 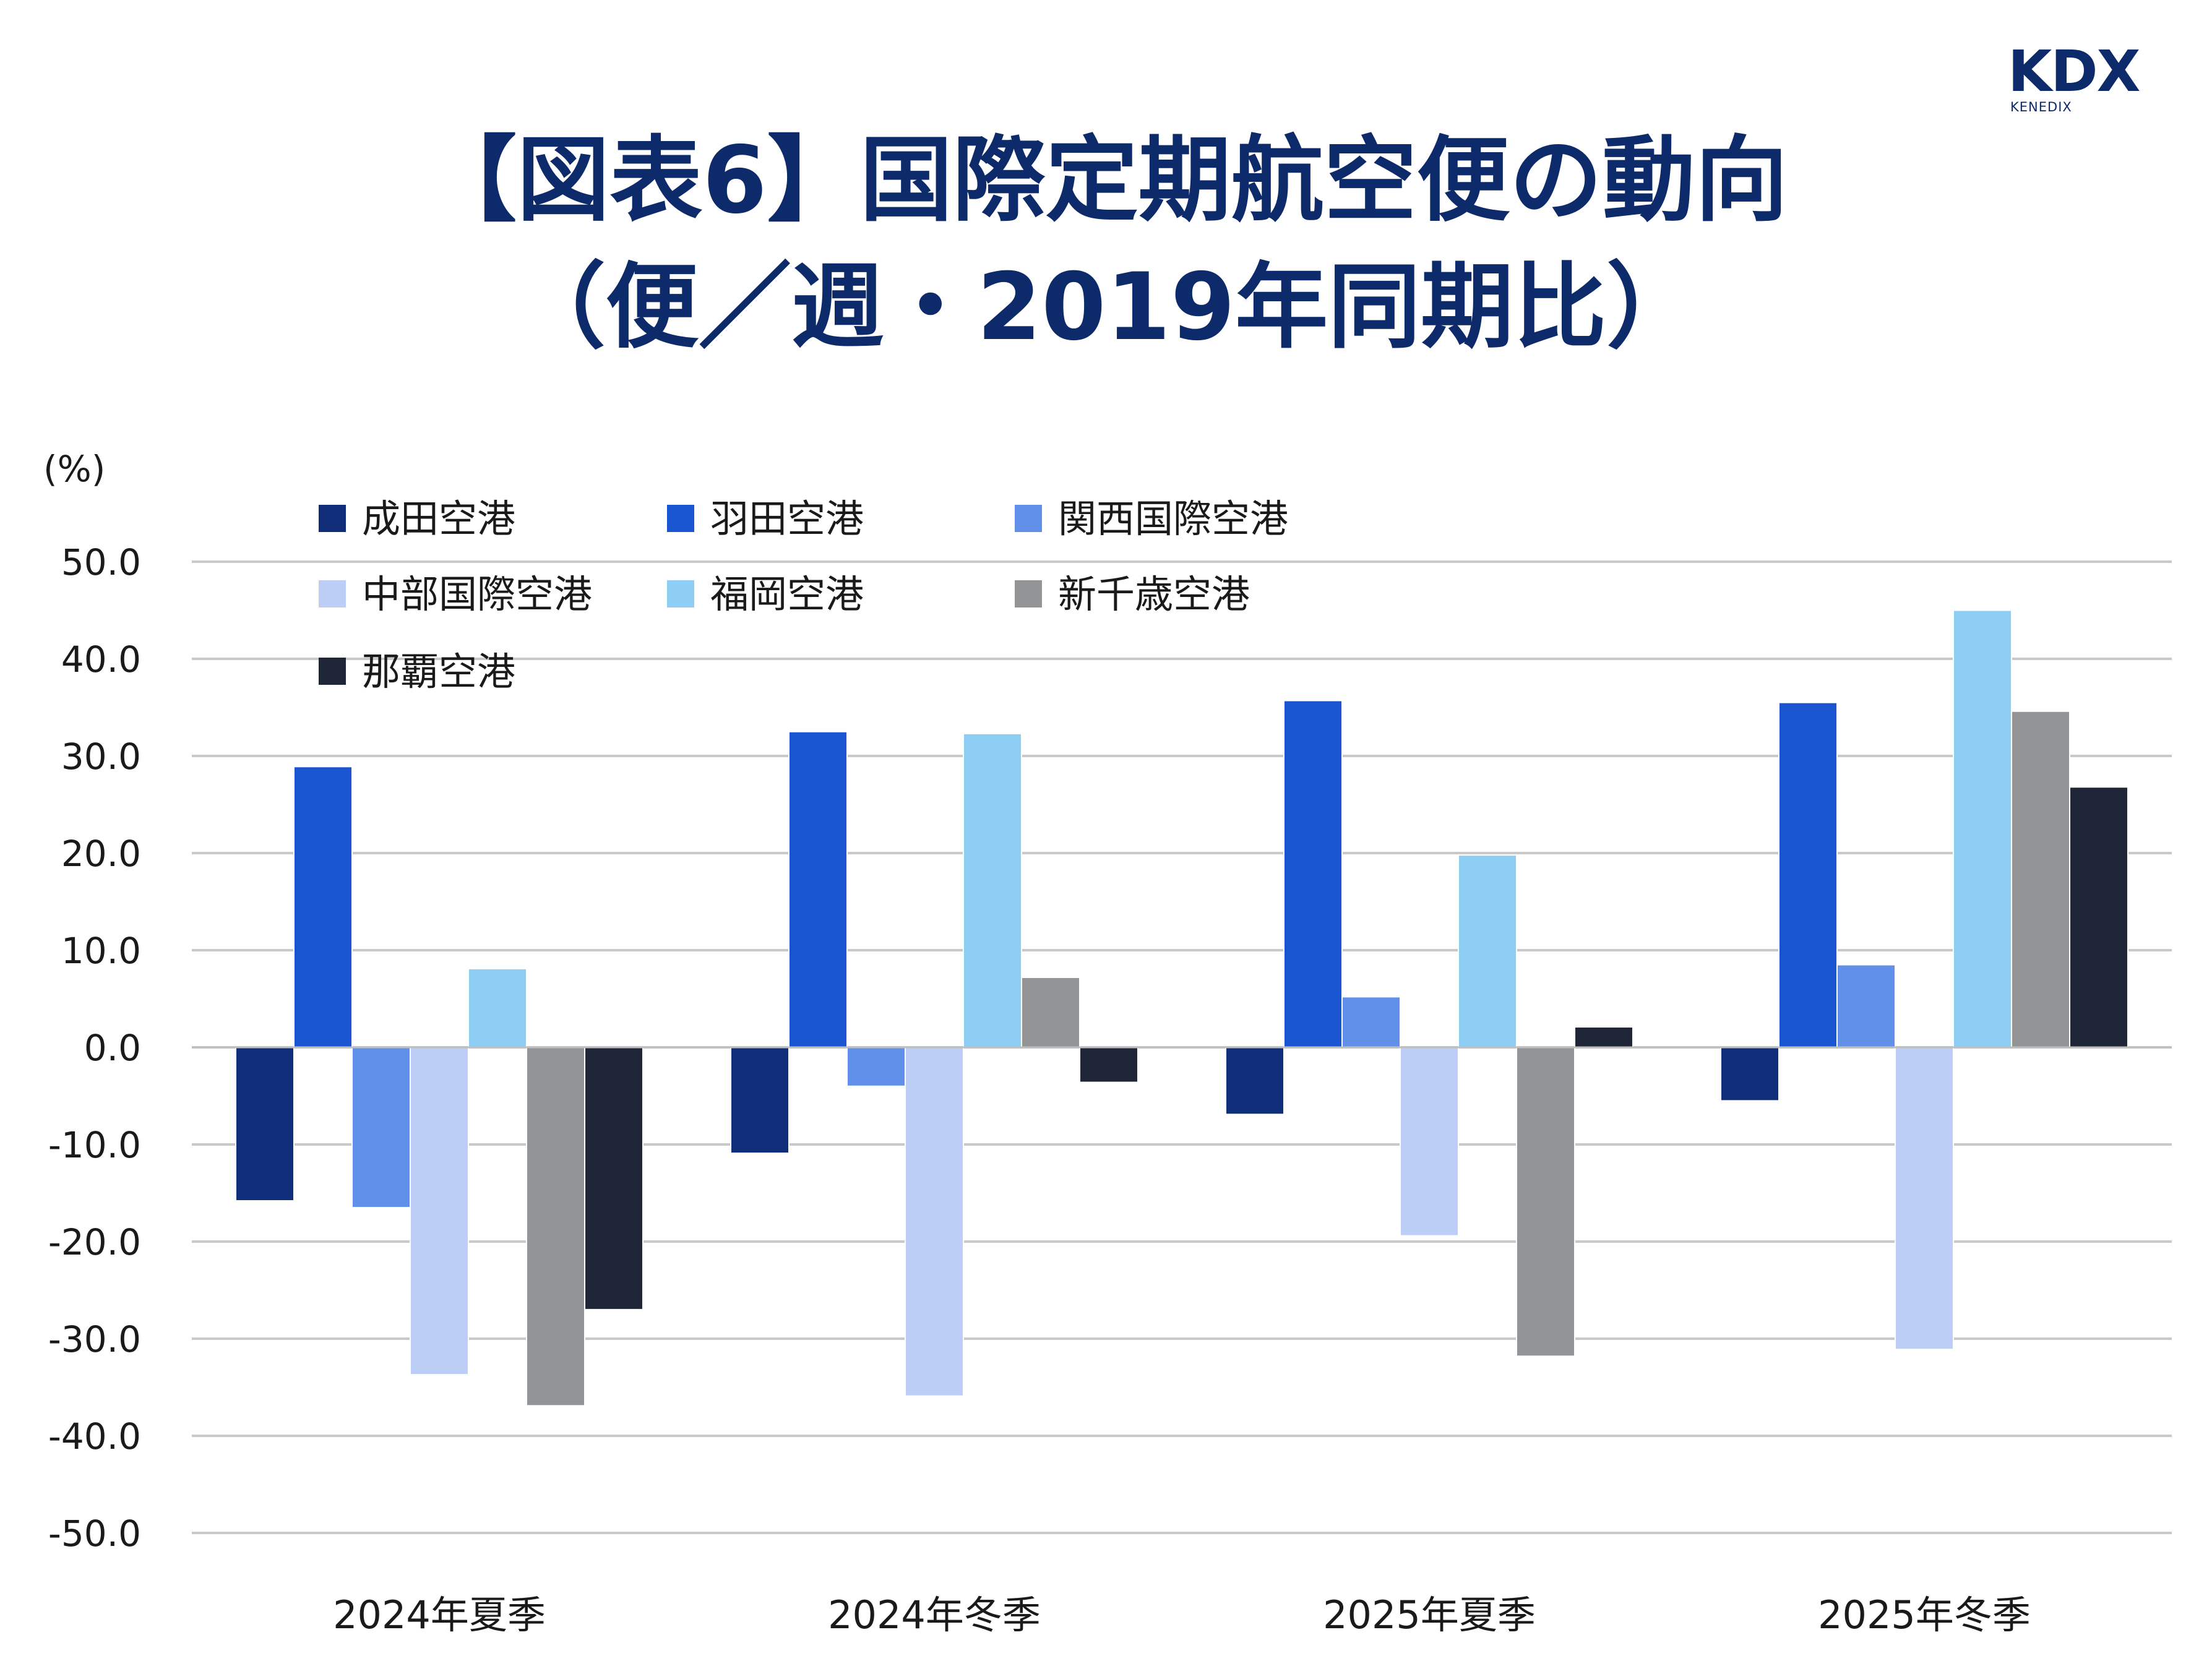 I want to click on legend-label: 福岡空港, so click(x=787, y=594).